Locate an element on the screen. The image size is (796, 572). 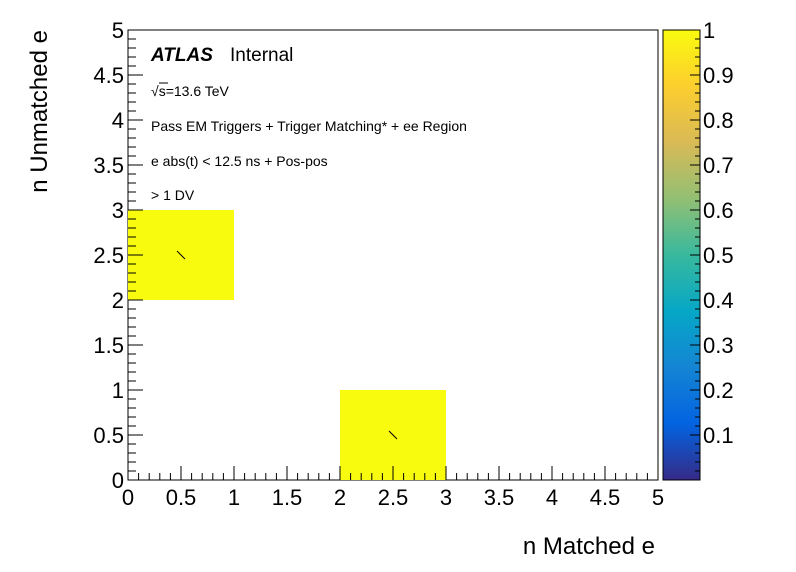
y-tick-label: 0 is located at coordinates (118, 480).